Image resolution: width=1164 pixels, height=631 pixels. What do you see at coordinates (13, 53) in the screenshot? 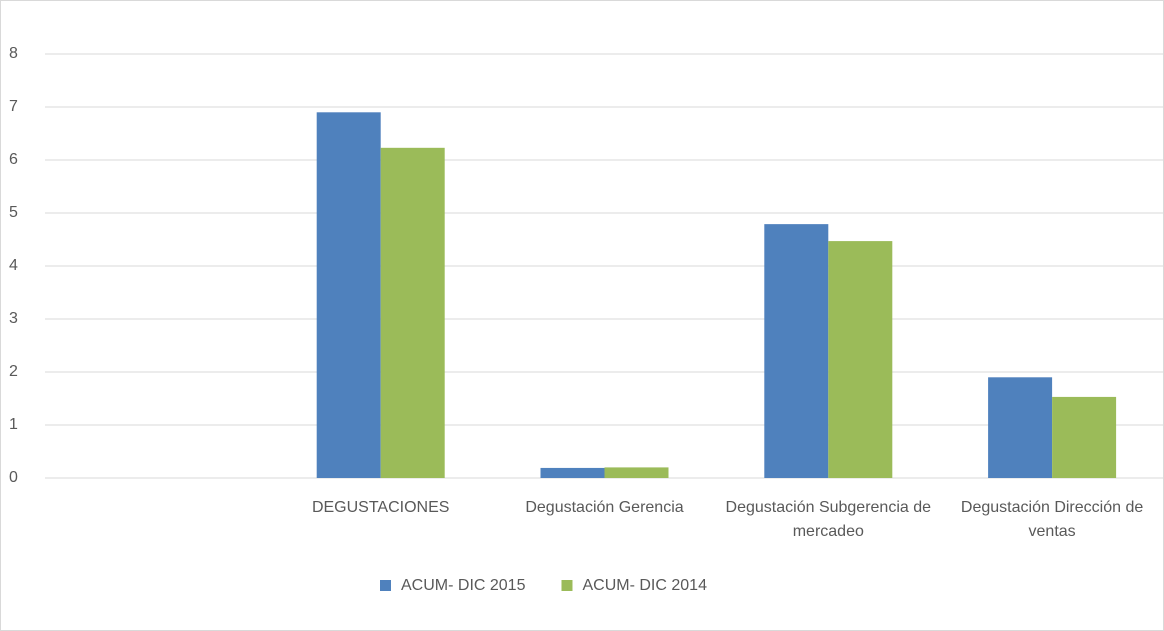
I see `y-tick-label: 8` at bounding box center [13, 53].